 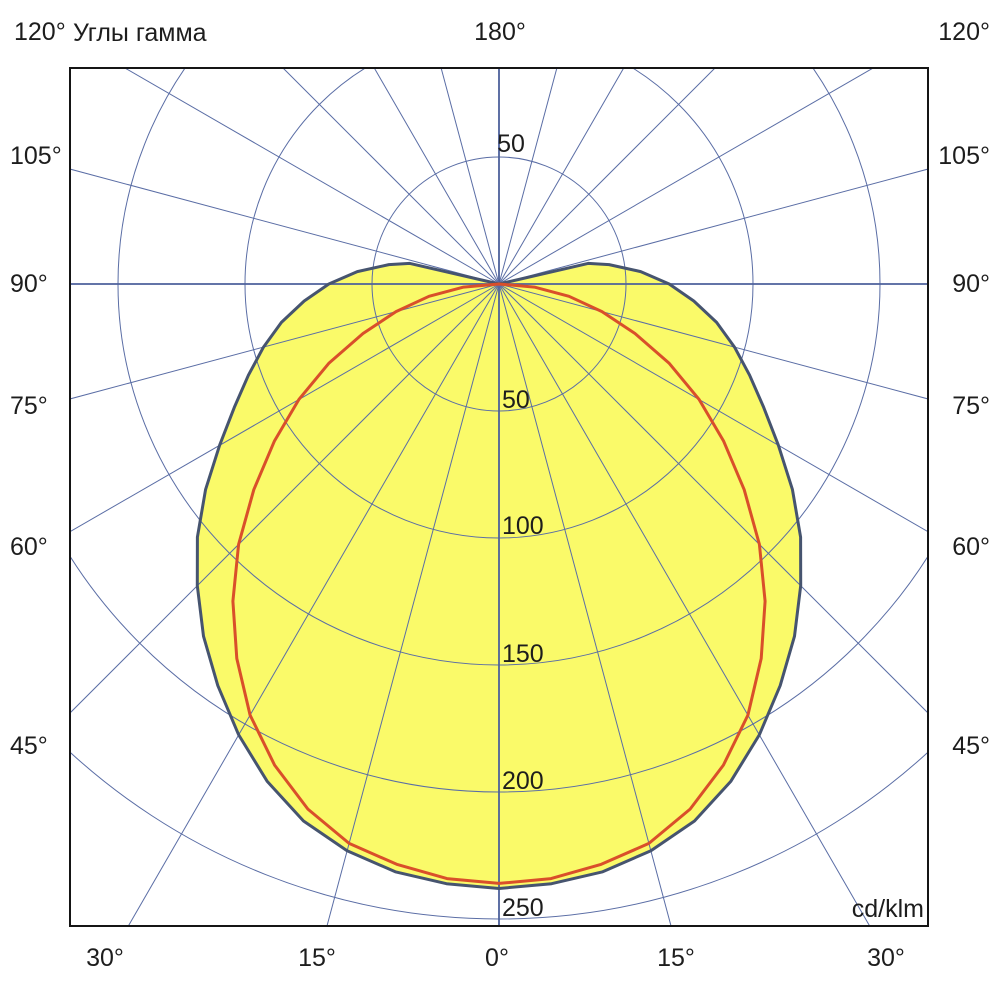 What do you see at coordinates (964, 32) in the screenshot?
I see `corner-angle-label-top-right: 120°` at bounding box center [964, 32].